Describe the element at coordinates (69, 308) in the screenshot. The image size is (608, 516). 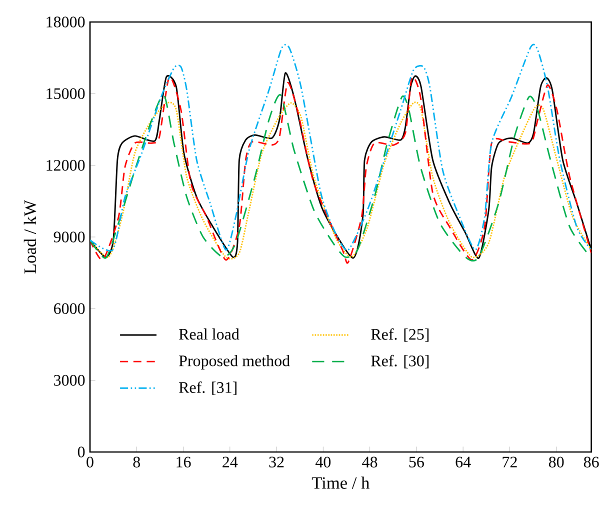
I see `y-tick-label: 6000` at that location.